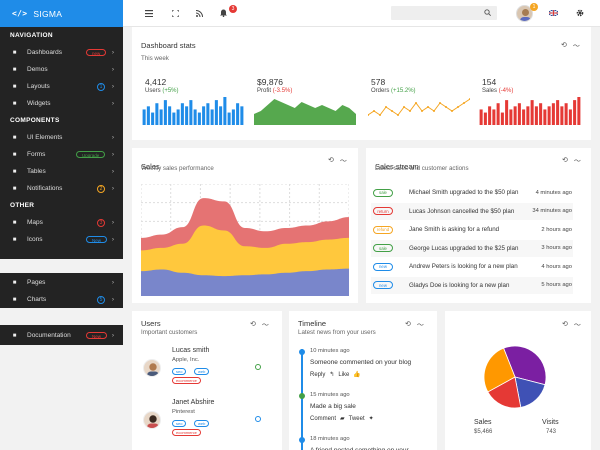  Describe the element at coordinates (356, 418) in the screenshot. I see `timeline-action-2: Tweet` at that location.